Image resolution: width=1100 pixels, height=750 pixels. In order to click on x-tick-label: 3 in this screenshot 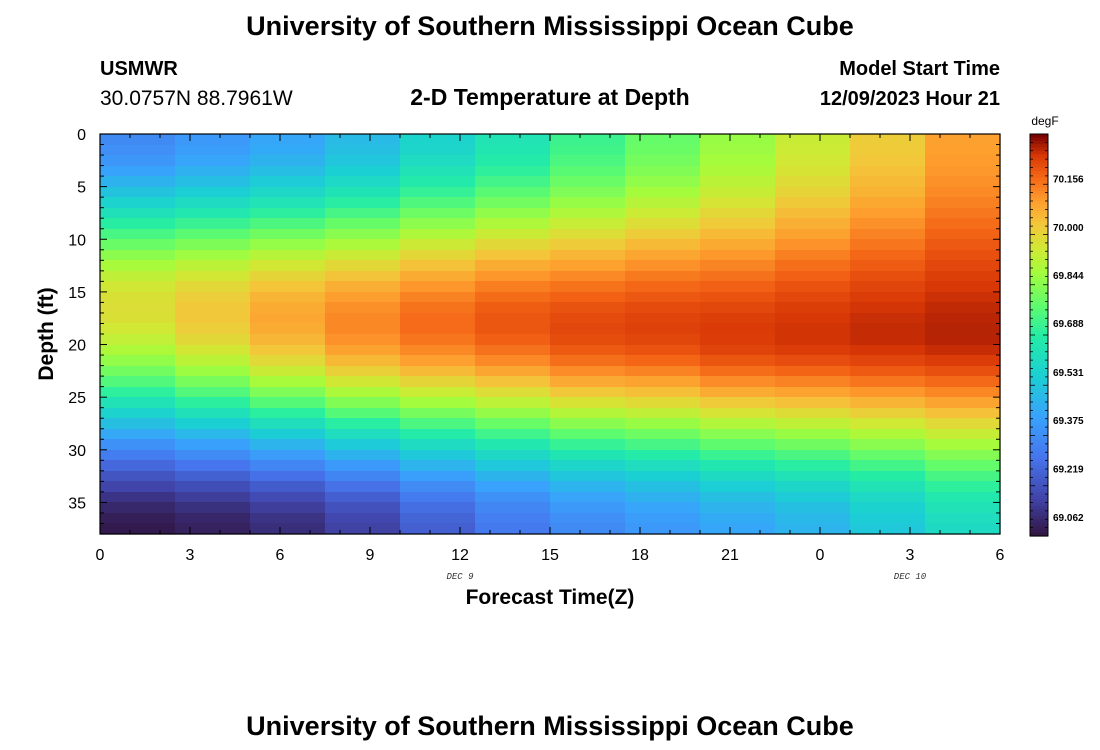, I will do `click(910, 555)`.